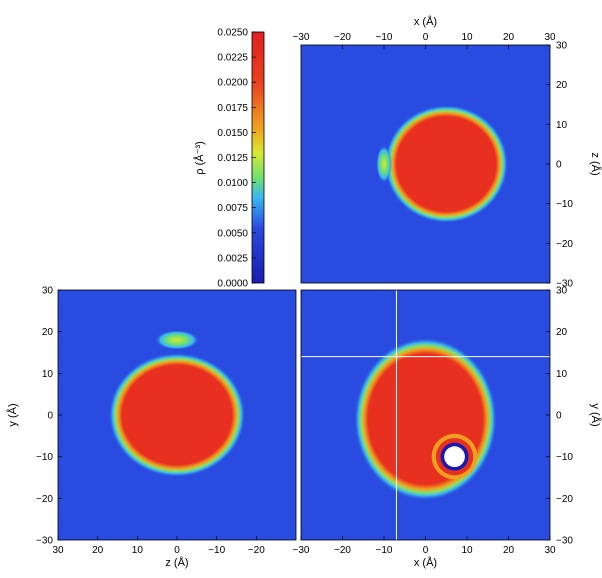  Describe the element at coordinates (232, 208) in the screenshot. I see `colorbar-tick-label: 0.0075` at that location.